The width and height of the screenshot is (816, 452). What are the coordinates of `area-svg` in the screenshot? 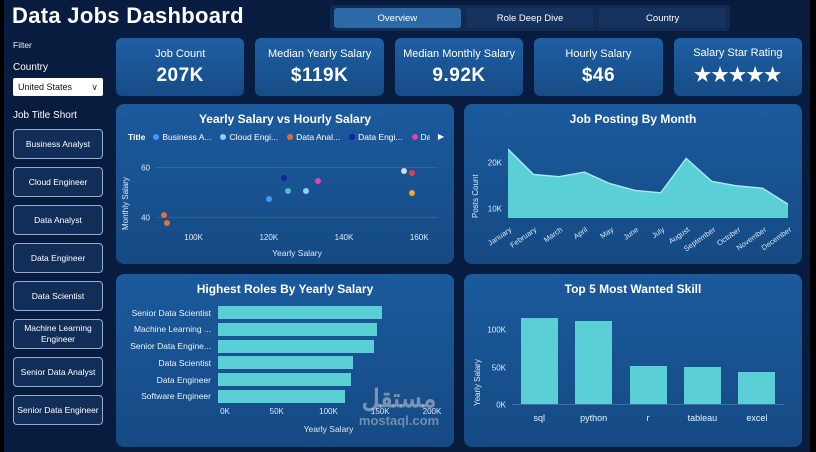 It's located at (648, 179).